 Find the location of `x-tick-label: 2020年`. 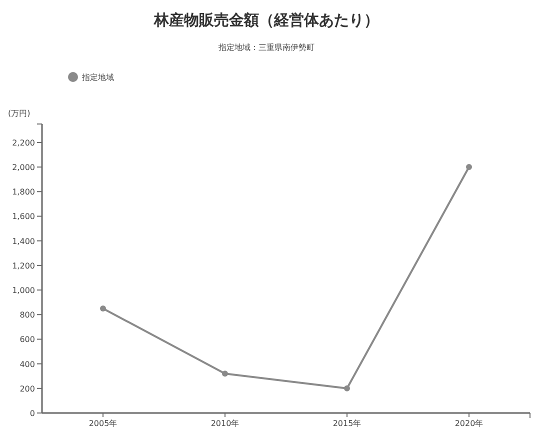

x-tick-label: 2020年 is located at coordinates (469, 423).